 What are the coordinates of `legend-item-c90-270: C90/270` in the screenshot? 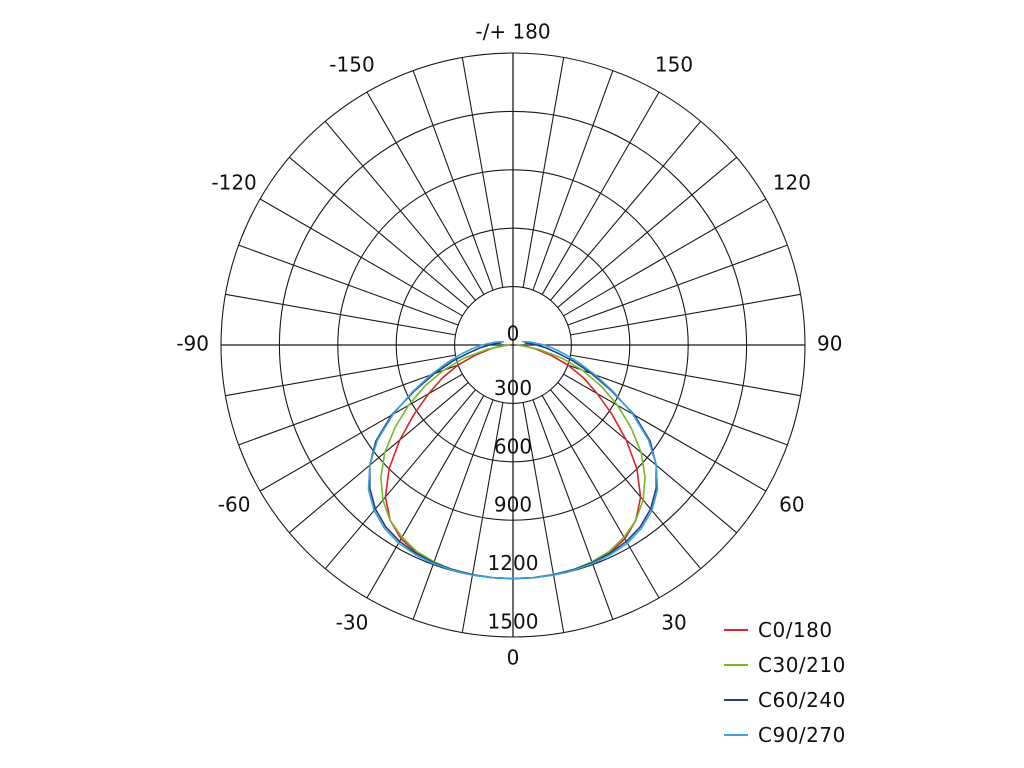 It's located at (814, 734).